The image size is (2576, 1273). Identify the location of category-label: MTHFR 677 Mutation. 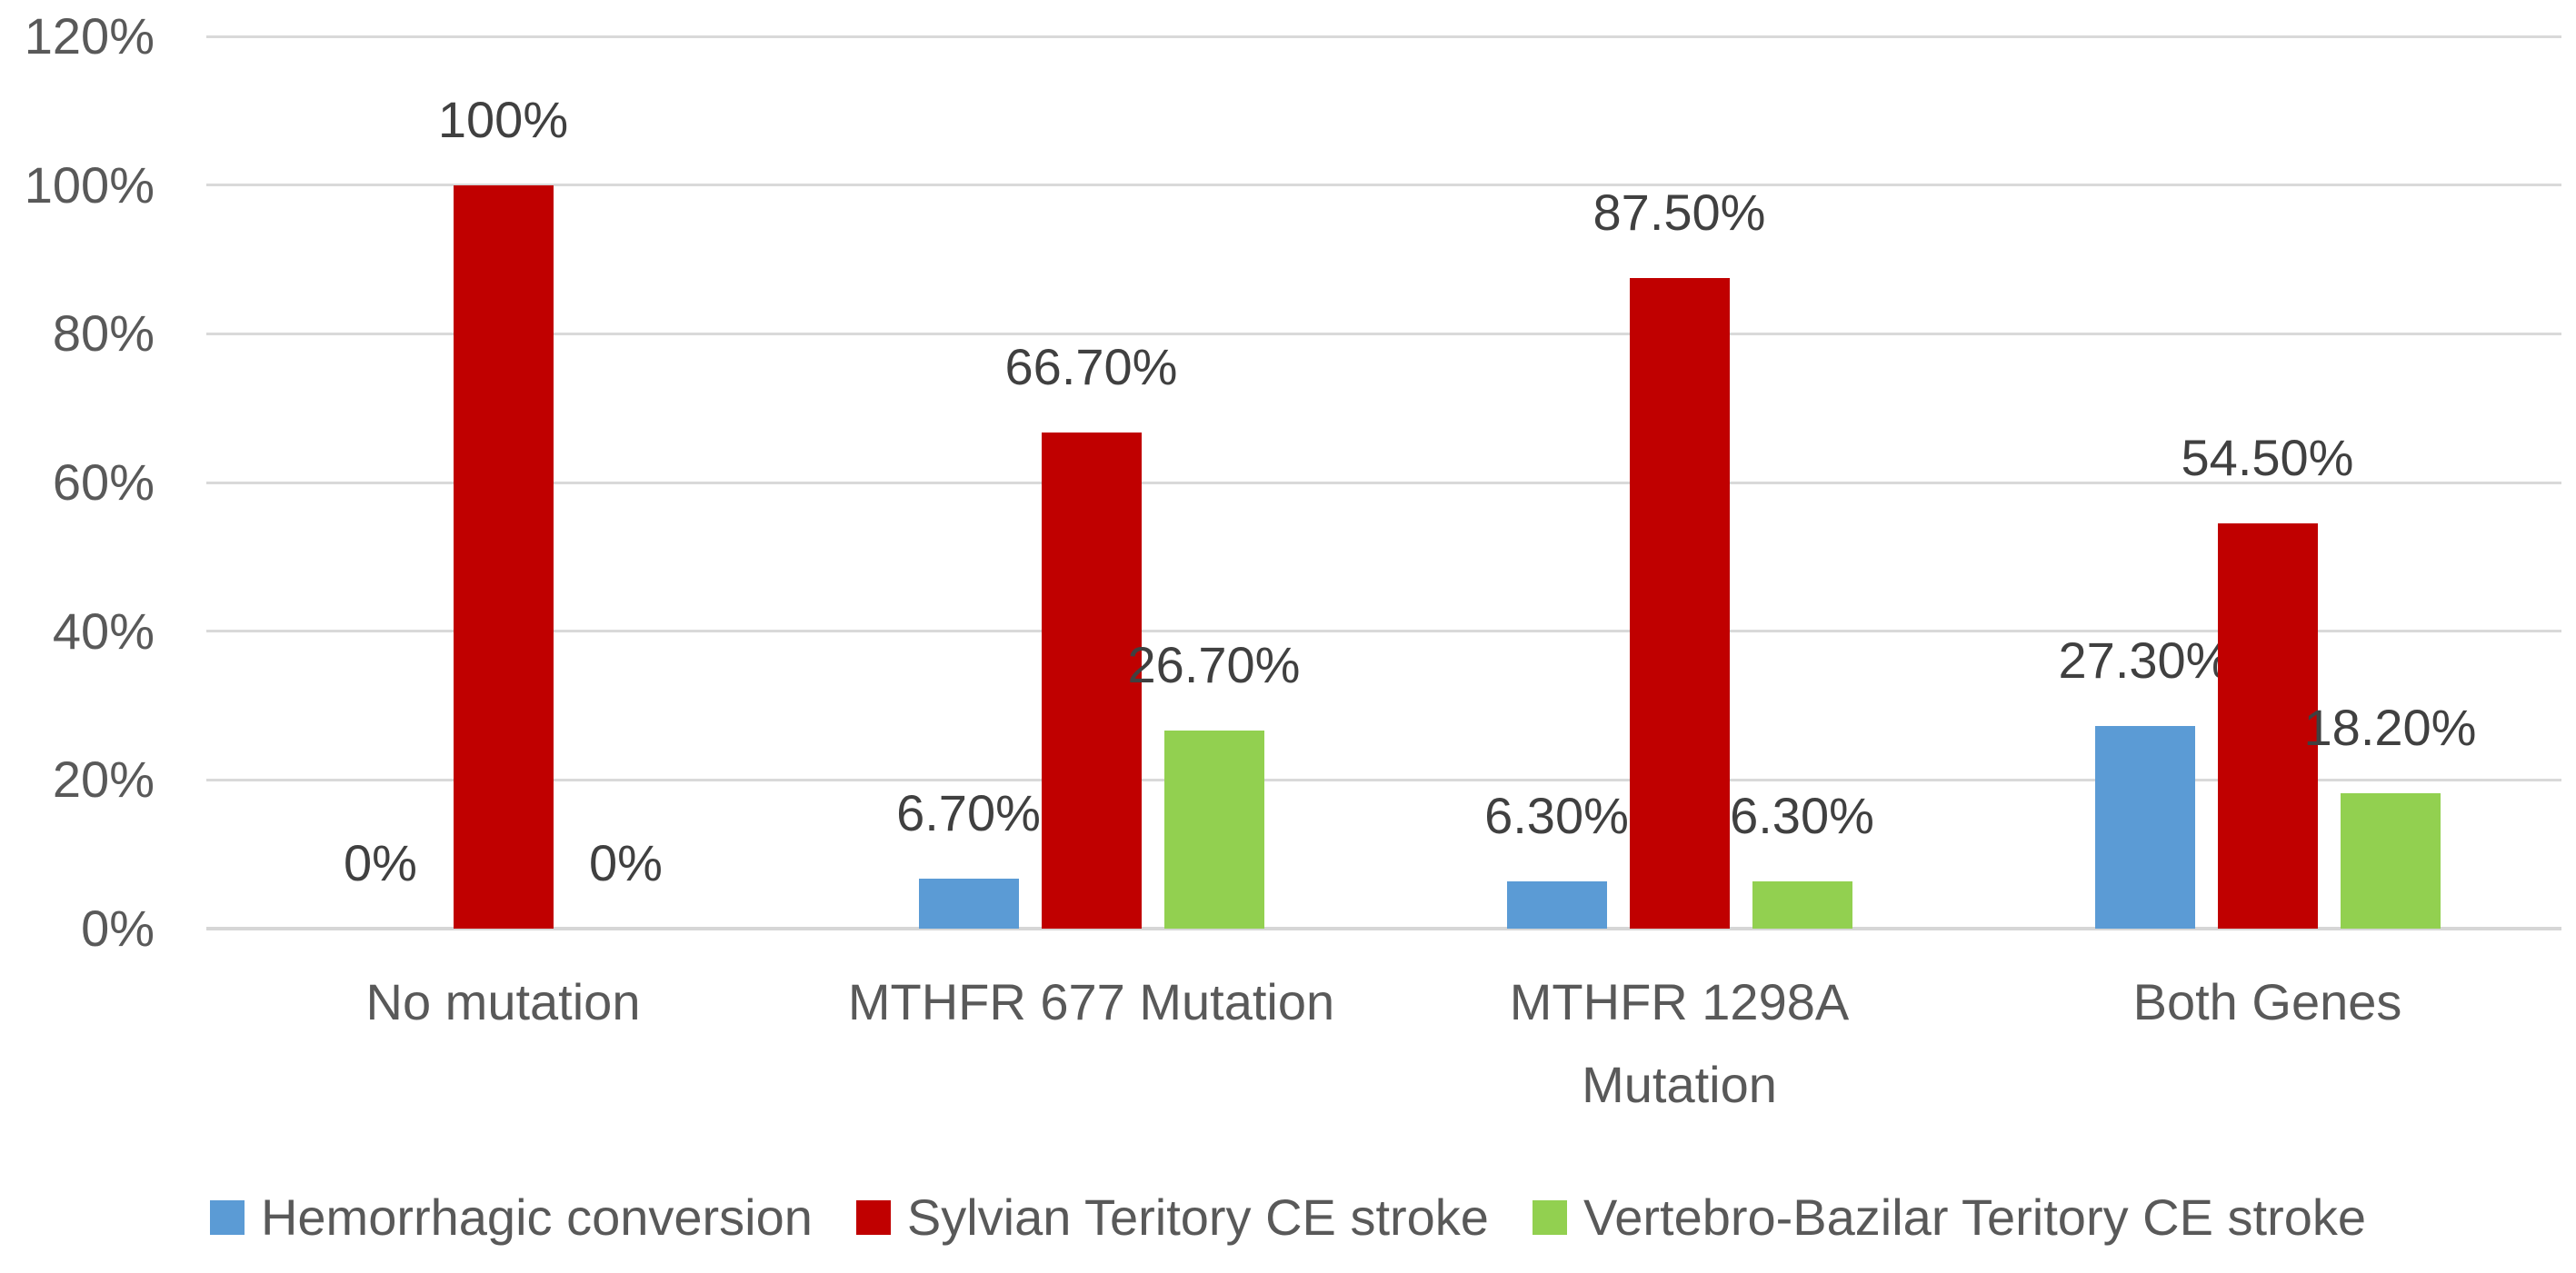
(1091, 1001).